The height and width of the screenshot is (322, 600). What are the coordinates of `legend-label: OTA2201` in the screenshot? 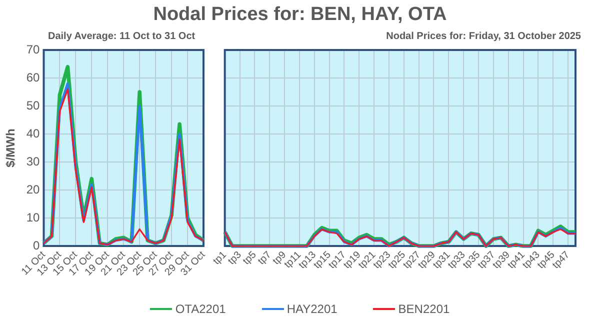 It's located at (200, 309).